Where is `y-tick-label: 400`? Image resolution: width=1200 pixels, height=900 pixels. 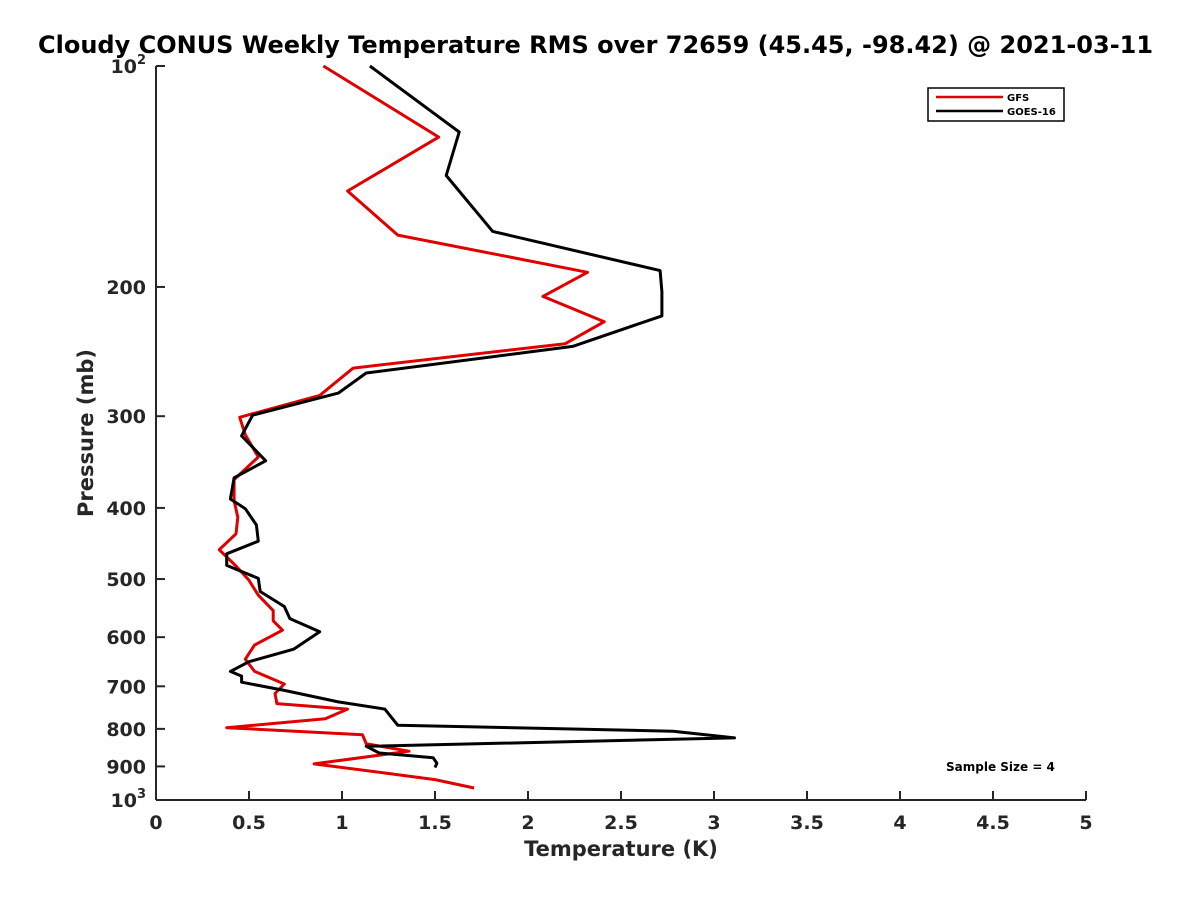
y-tick-label: 400 is located at coordinates (126, 509).